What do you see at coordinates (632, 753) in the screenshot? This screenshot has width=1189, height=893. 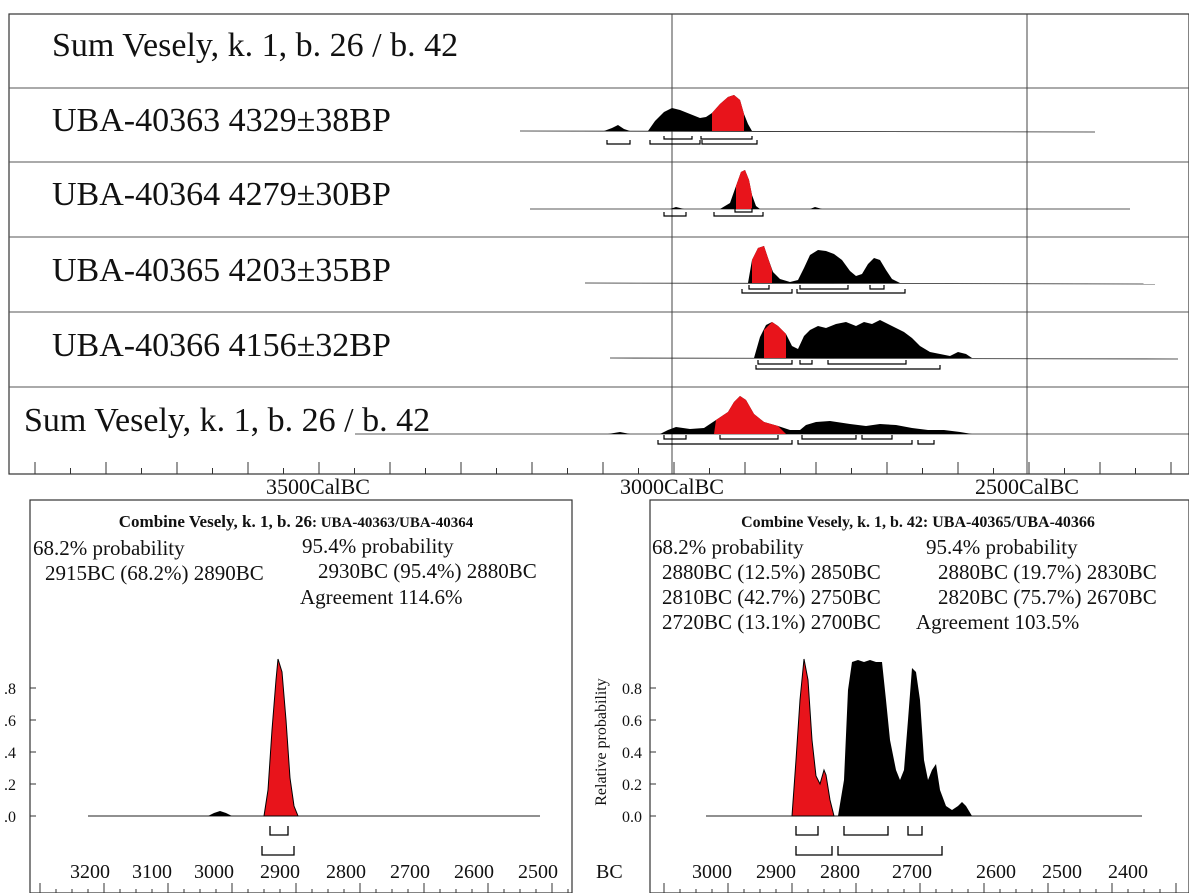 I see `ytick-label: 0.4` at bounding box center [632, 753].